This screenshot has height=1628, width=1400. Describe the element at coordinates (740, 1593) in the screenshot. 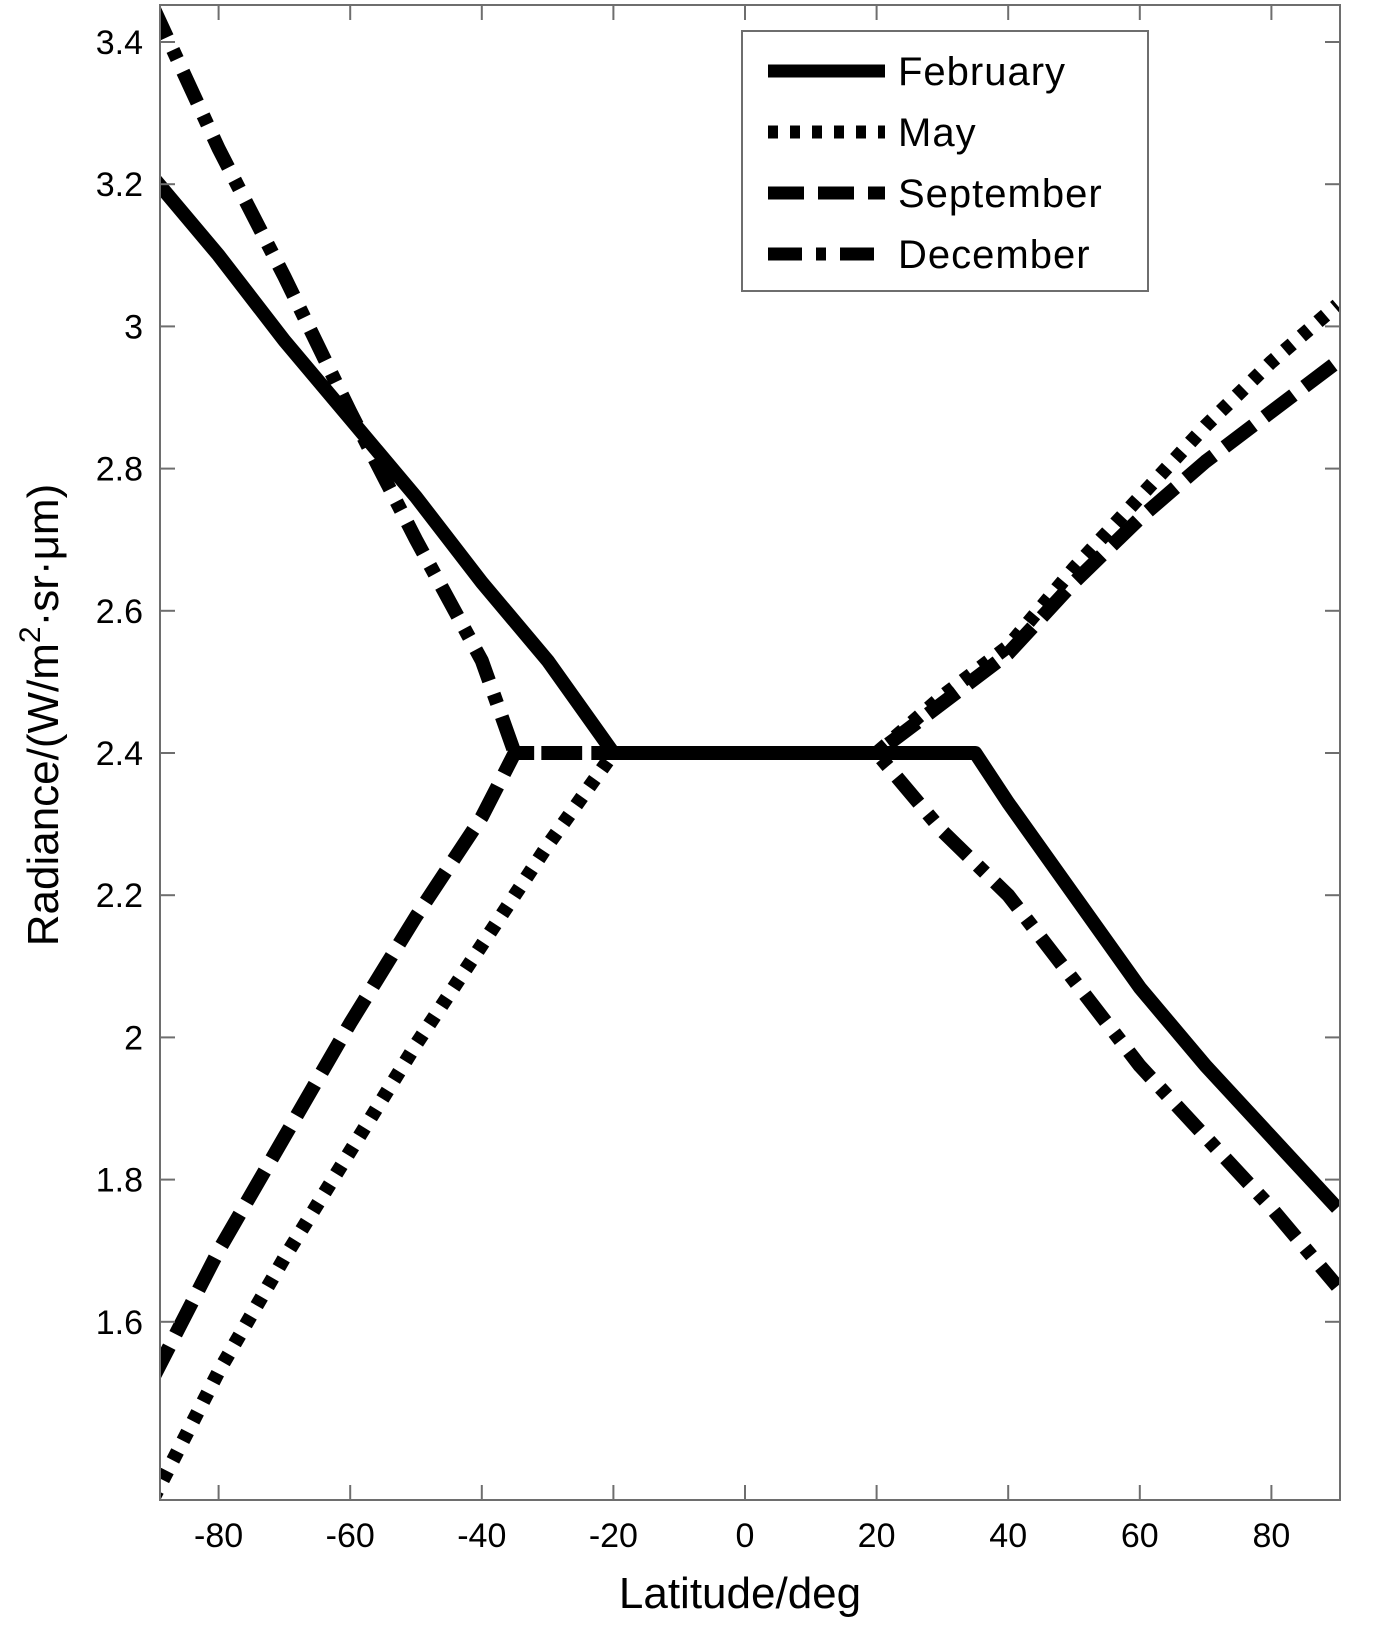

I see `x-axis-label: Latitude/deg` at that location.